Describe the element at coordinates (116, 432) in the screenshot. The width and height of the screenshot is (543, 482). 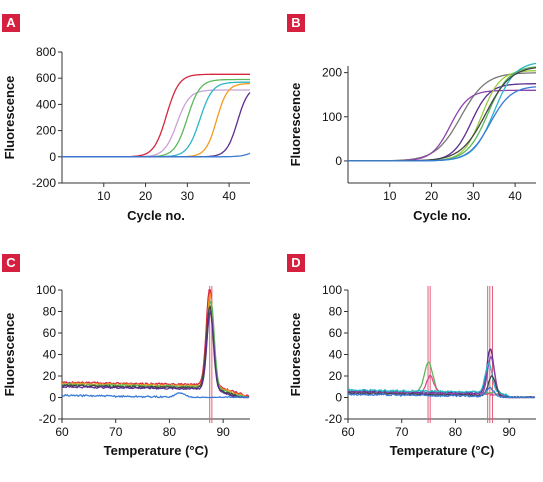
I see `x-tick-label-c: 70` at that location.